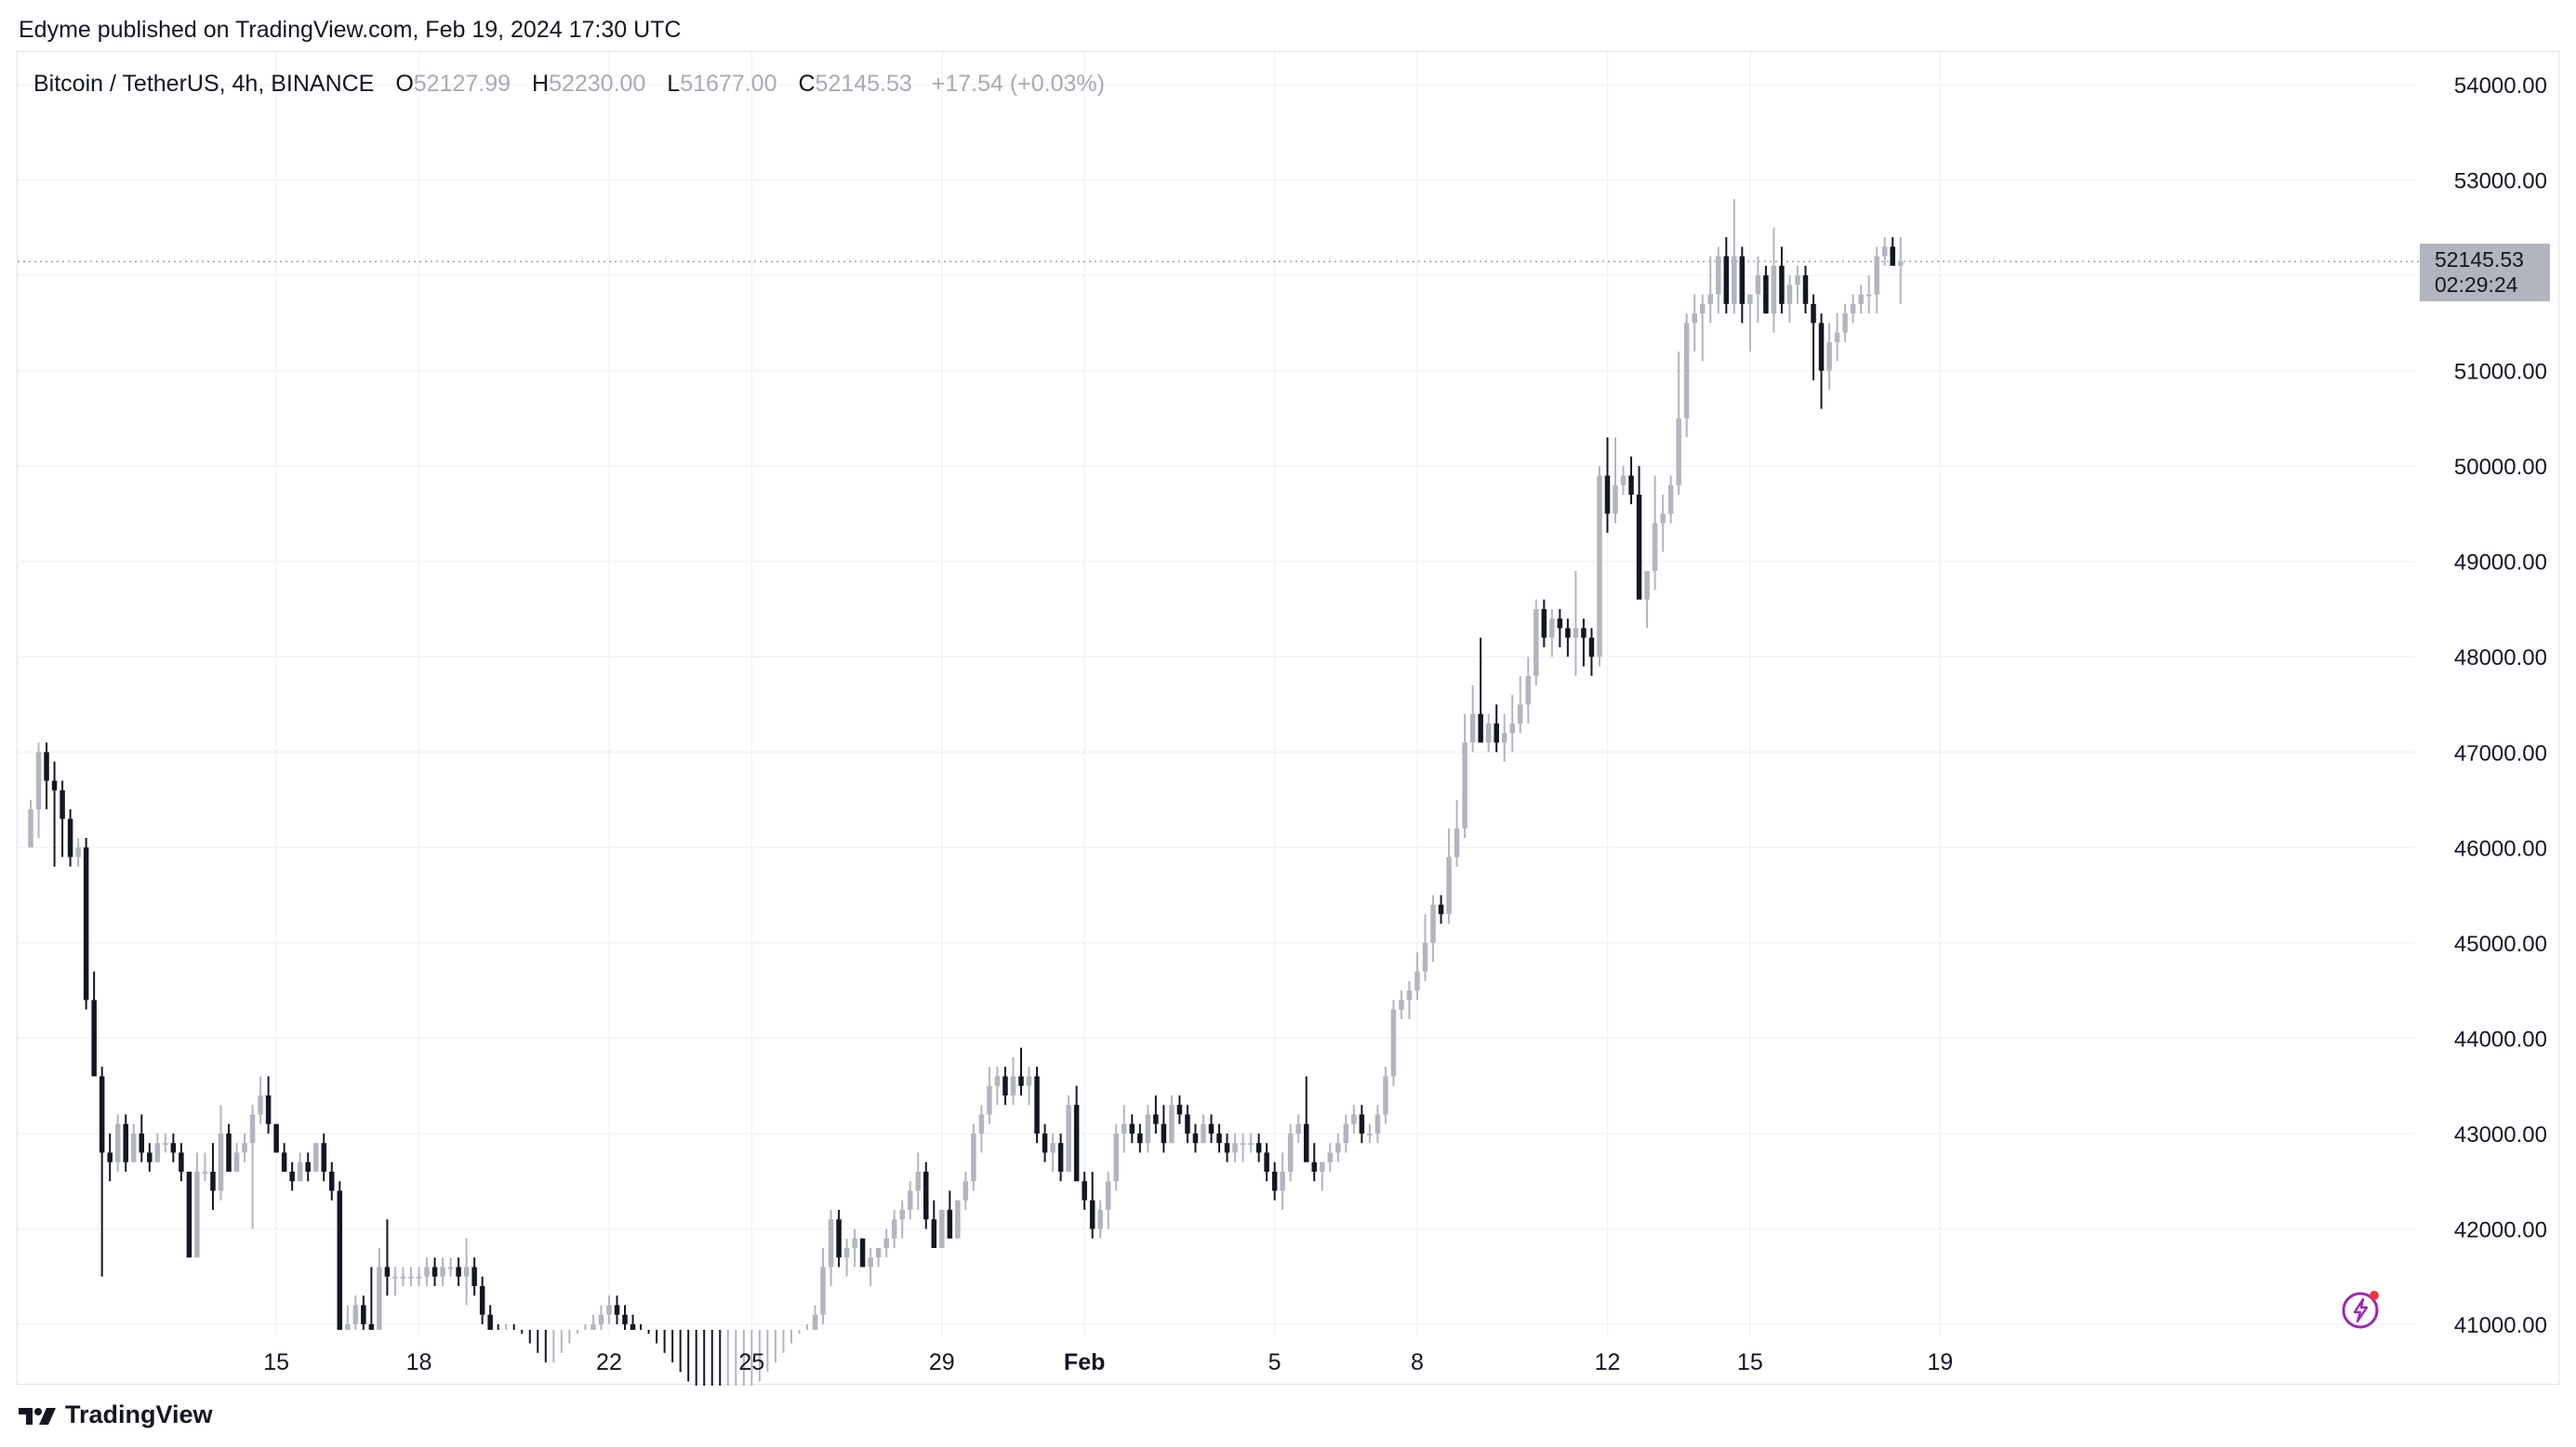  I want to click on symbol-name: Bitcoin / TetherUS, 4h, BINANCE, so click(204, 84).